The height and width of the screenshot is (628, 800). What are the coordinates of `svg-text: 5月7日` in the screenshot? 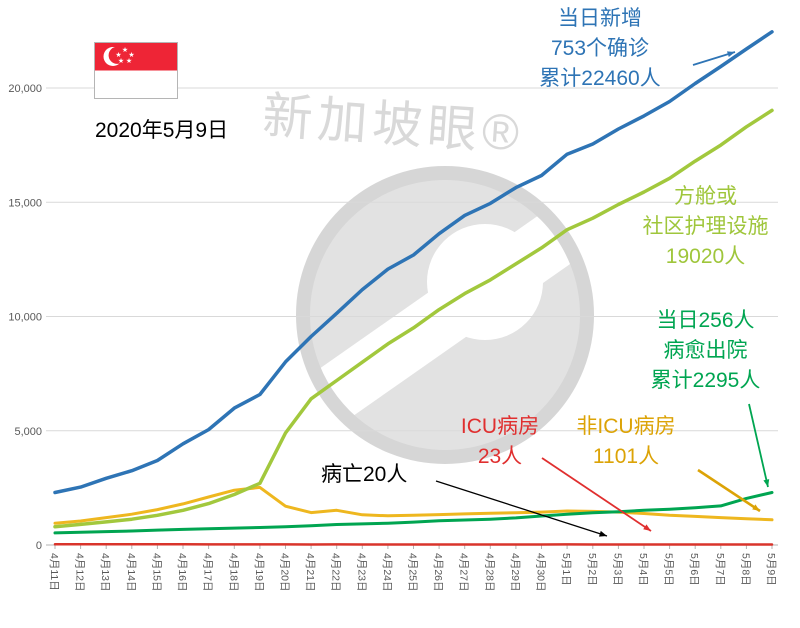 It's located at (720, 569).